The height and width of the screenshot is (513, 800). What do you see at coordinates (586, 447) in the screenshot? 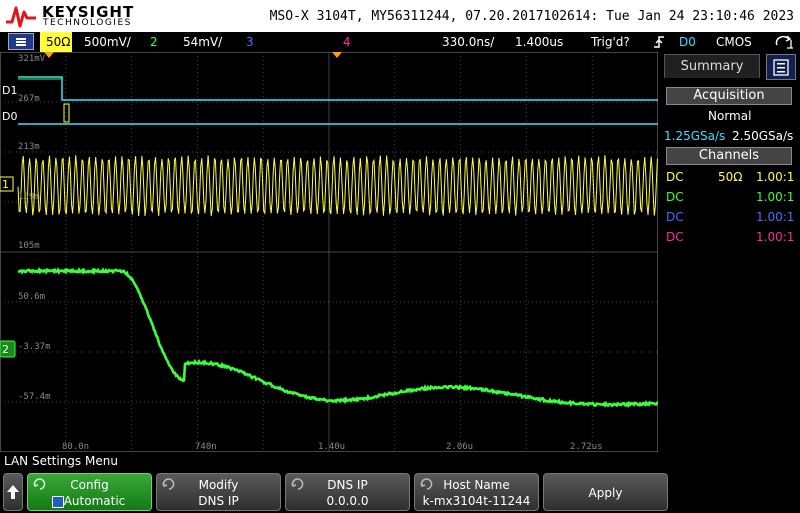
I see `x-axis-label: 2.72us` at bounding box center [586, 447].